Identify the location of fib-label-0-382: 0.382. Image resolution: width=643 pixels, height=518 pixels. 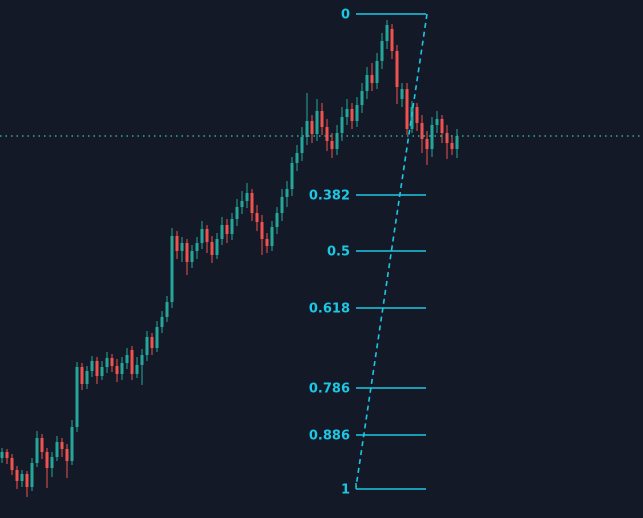
(329, 196).